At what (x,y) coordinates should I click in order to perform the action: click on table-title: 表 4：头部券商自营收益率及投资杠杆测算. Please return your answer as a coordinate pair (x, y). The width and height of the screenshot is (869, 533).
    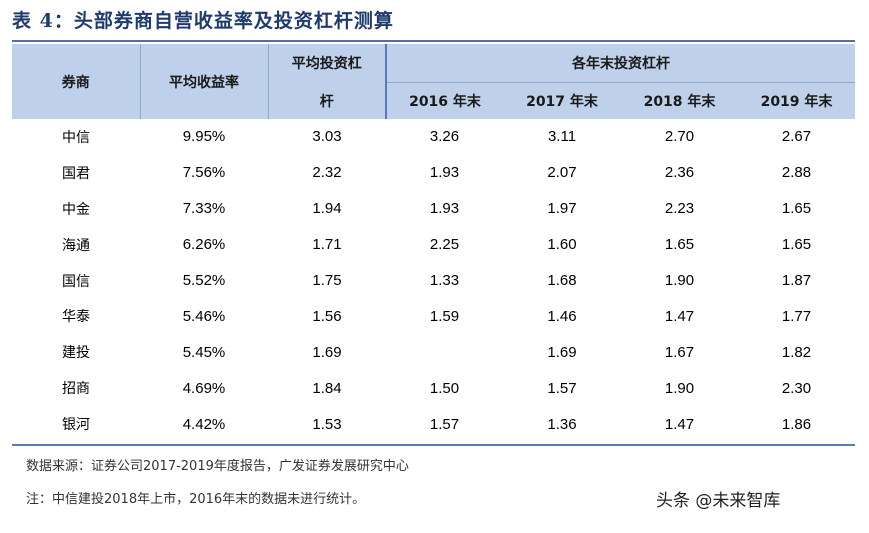
    Looking at the image, I should click on (203, 21).